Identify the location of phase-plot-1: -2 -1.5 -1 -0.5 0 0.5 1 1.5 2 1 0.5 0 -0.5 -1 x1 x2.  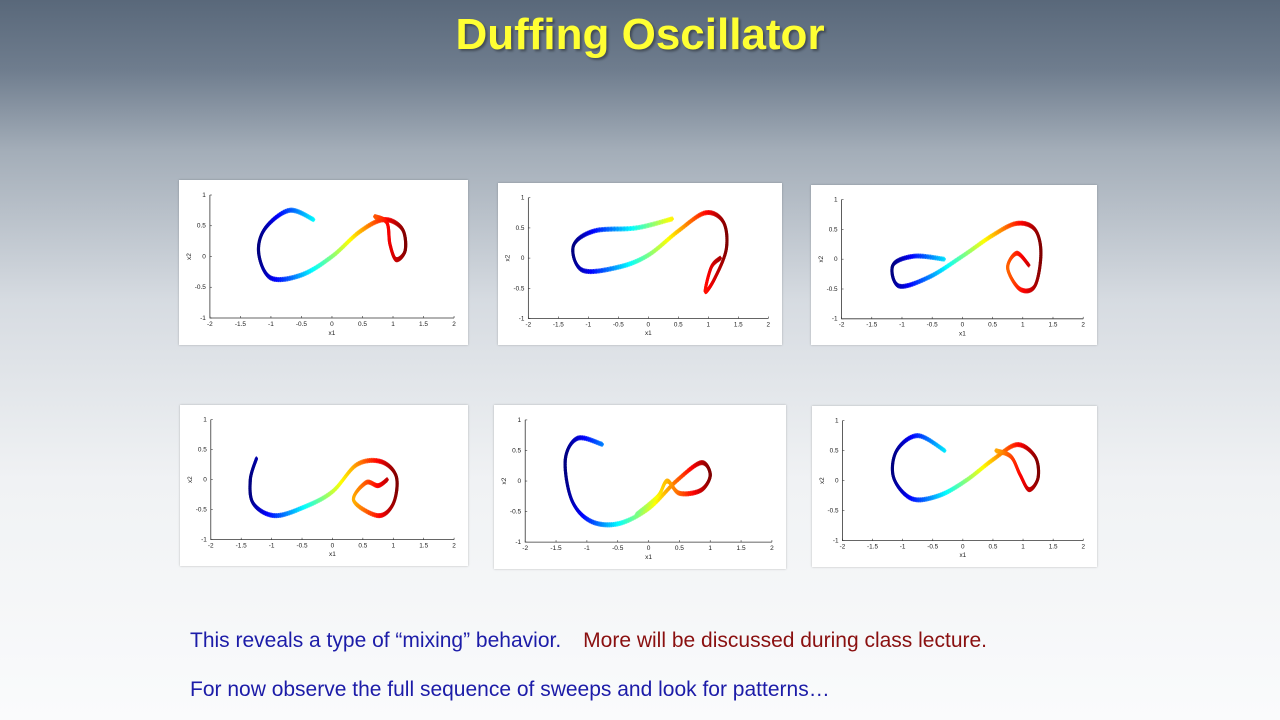
(323, 262).